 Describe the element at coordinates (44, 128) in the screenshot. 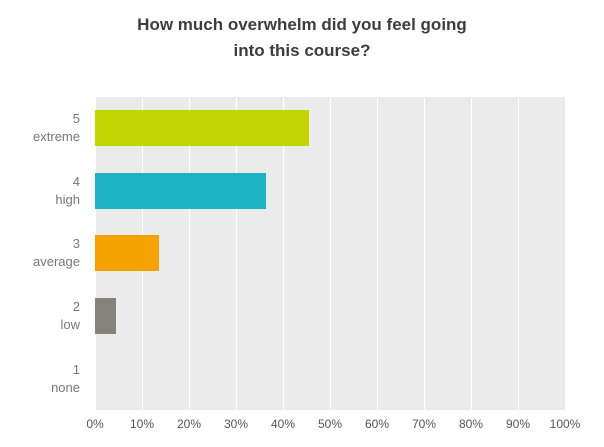

I see `y-label-extreme: 5 extreme` at that location.